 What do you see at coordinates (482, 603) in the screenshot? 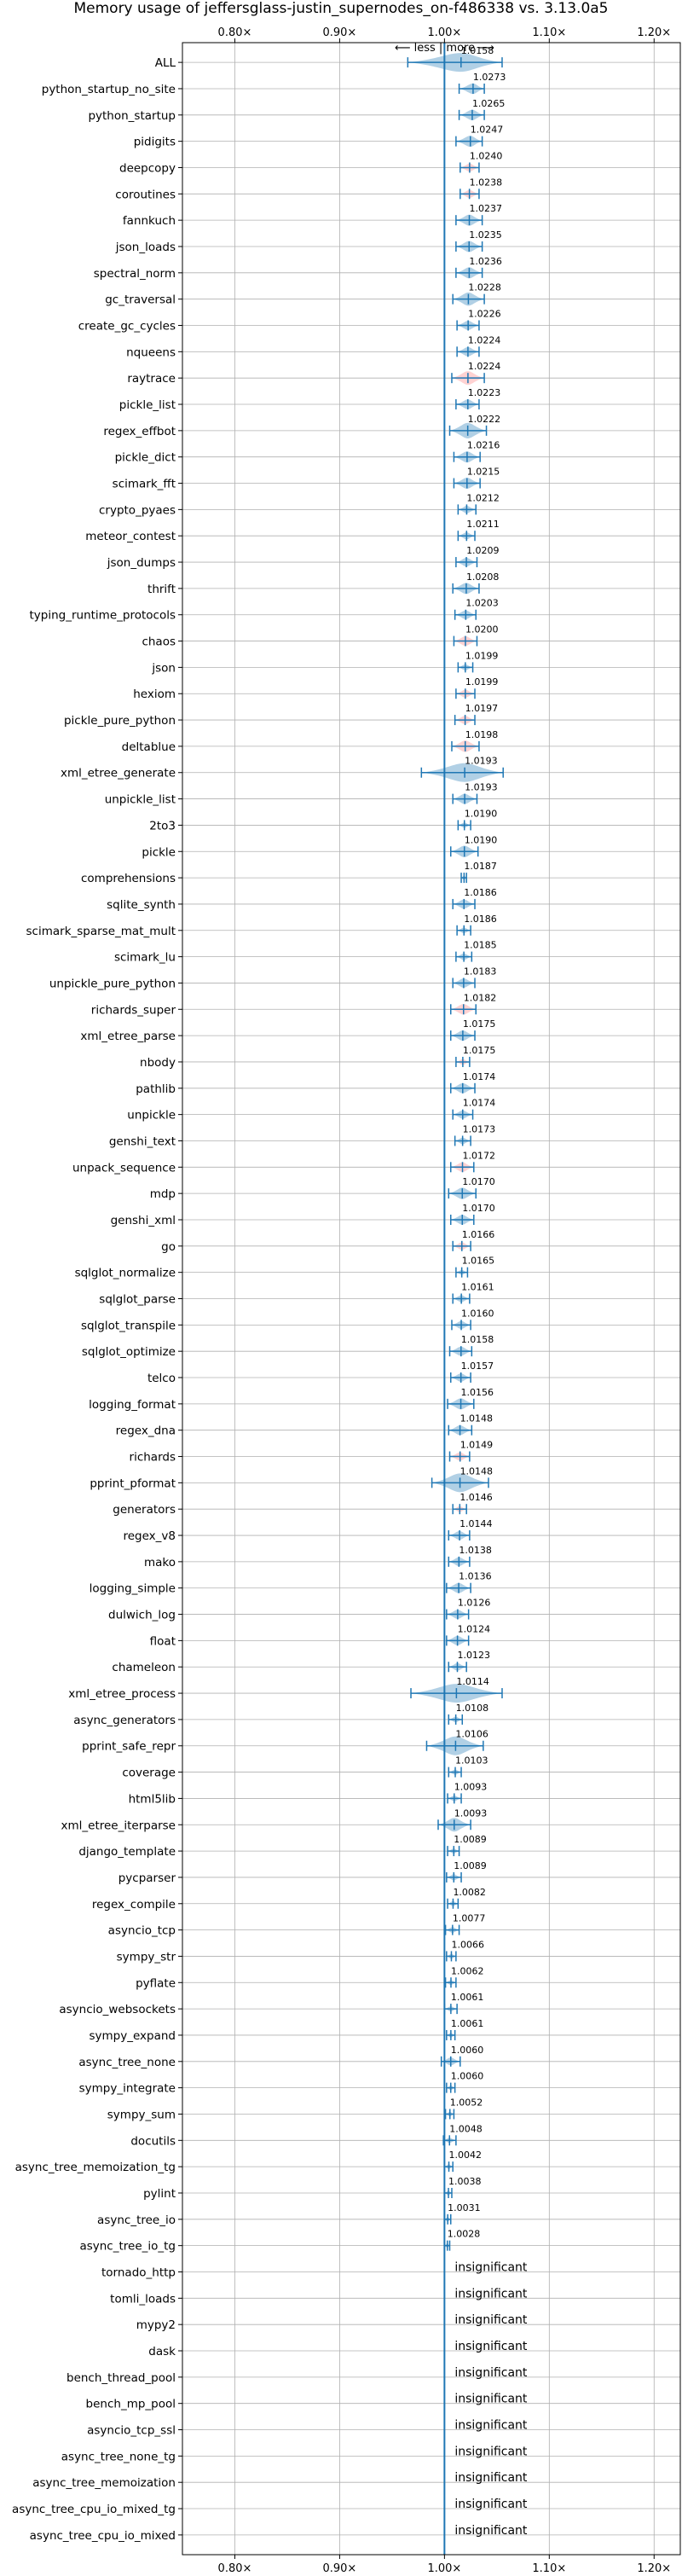
I see `value-label: 1.0203` at bounding box center [482, 603].